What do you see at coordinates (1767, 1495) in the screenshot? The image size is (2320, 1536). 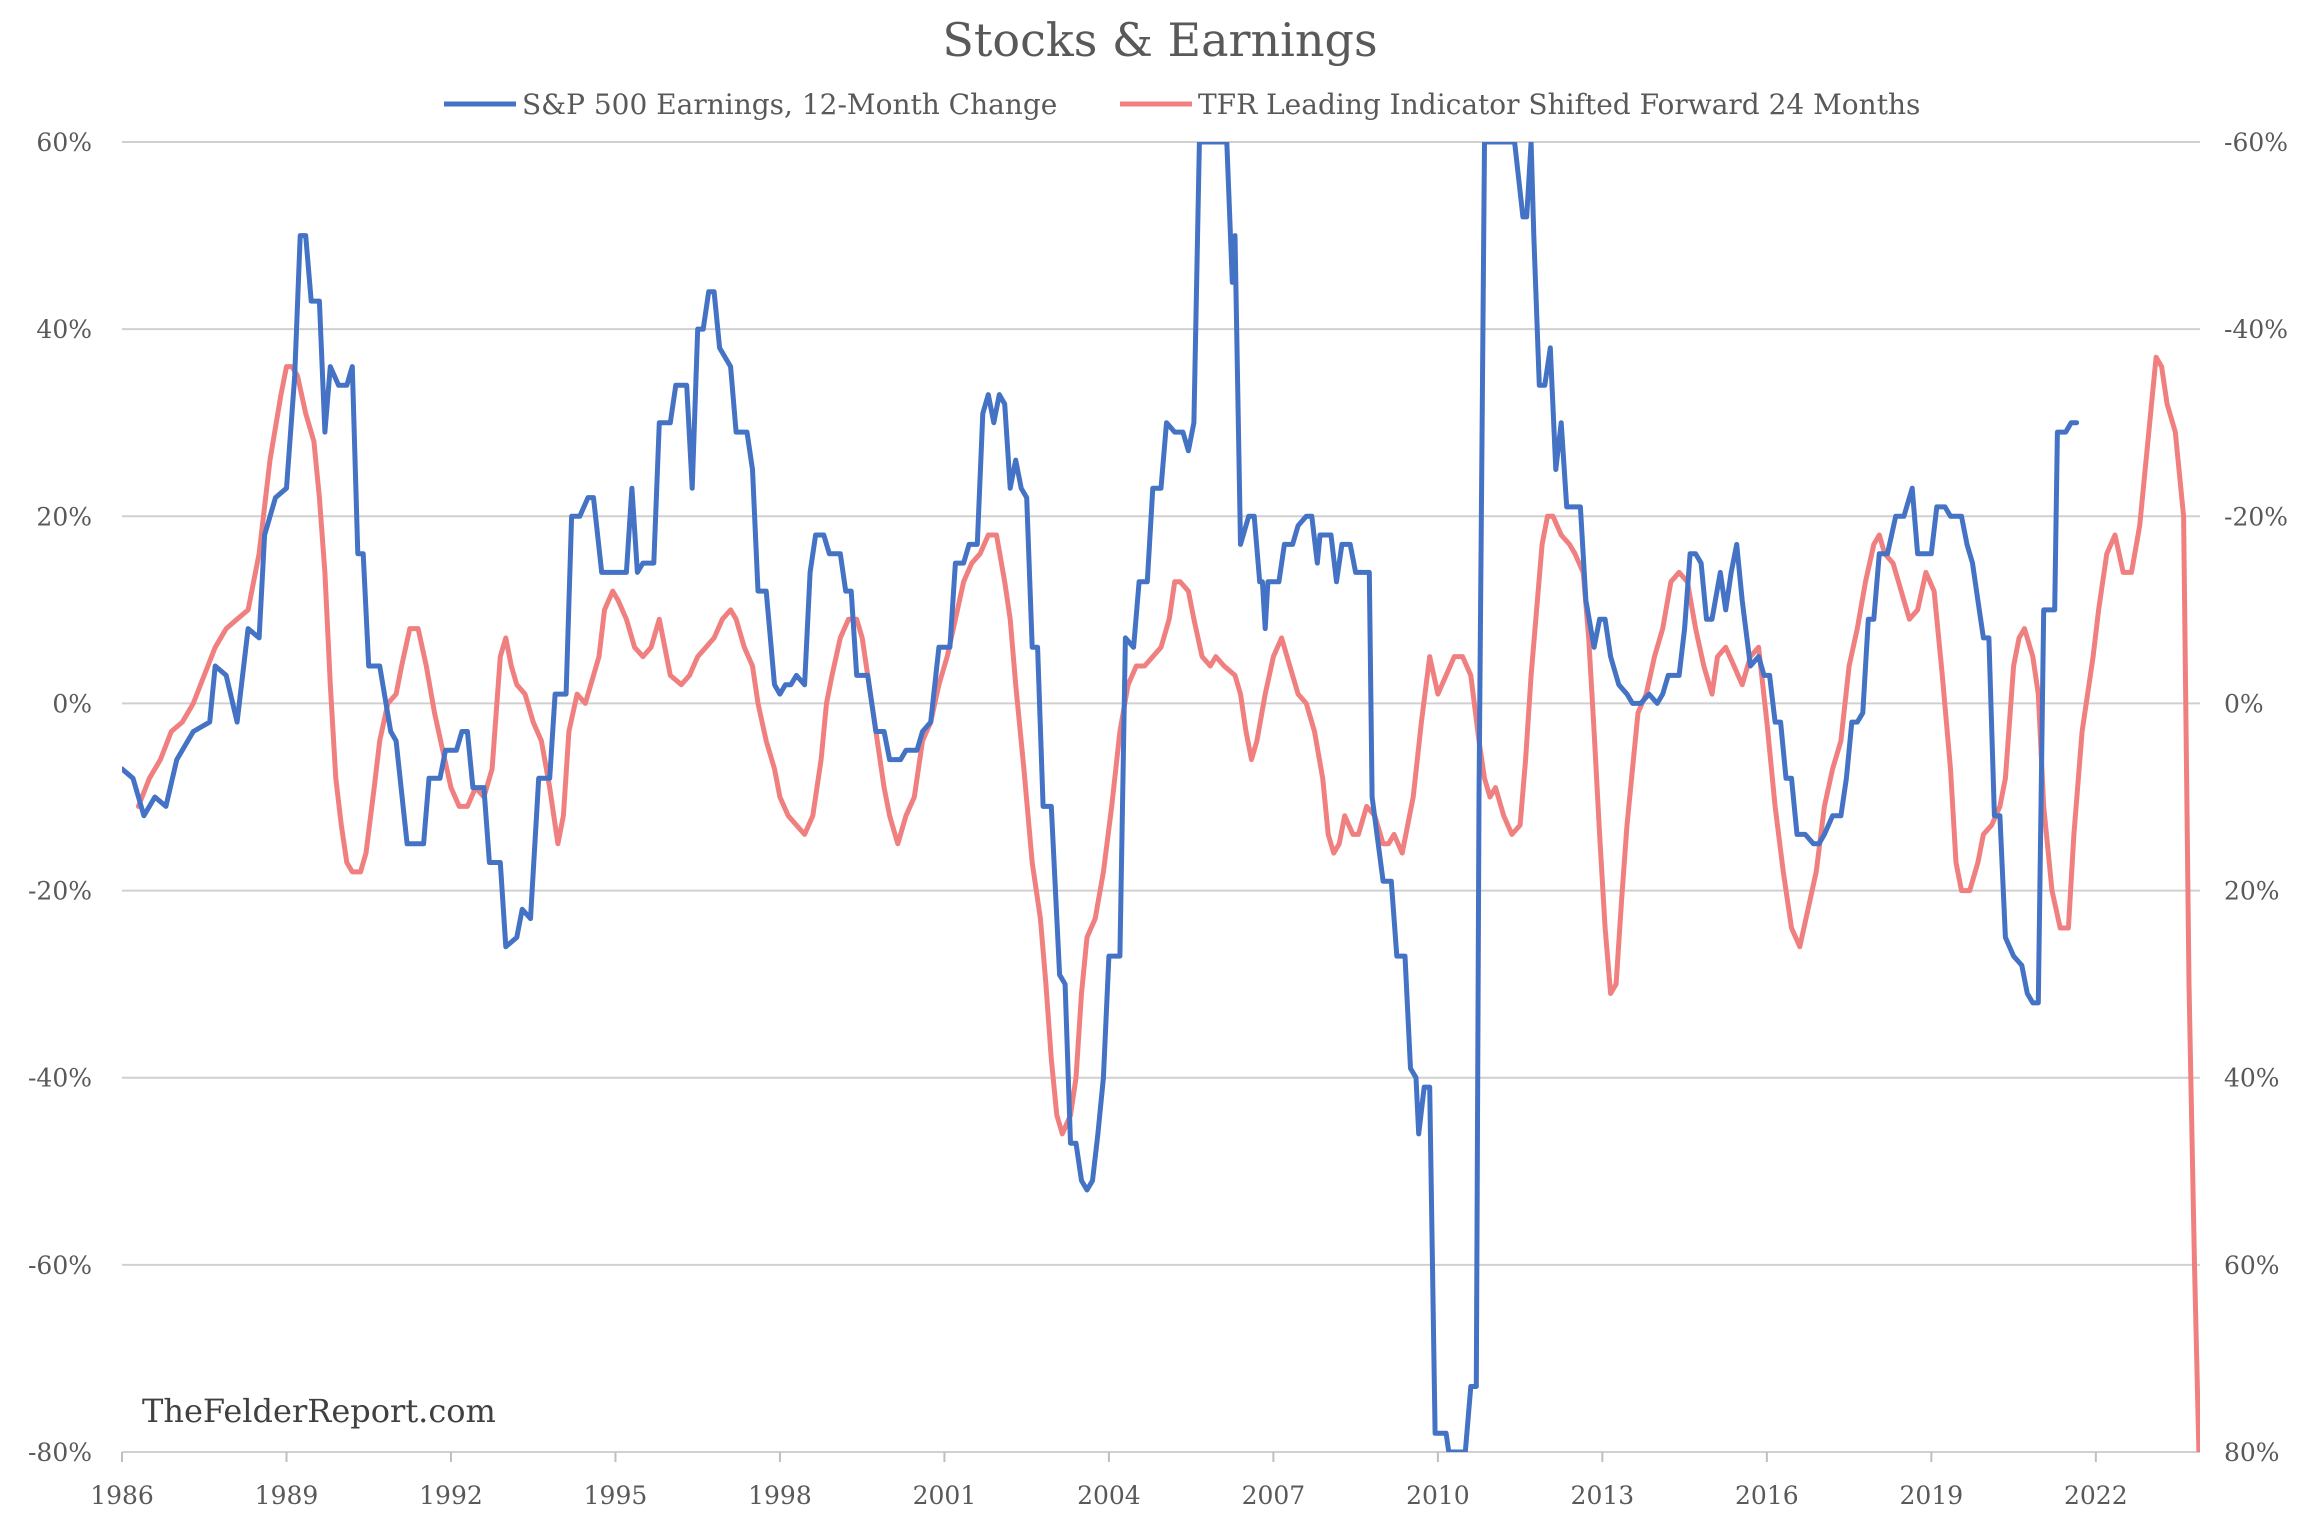 I see `x-tick-label: 2016` at bounding box center [1767, 1495].